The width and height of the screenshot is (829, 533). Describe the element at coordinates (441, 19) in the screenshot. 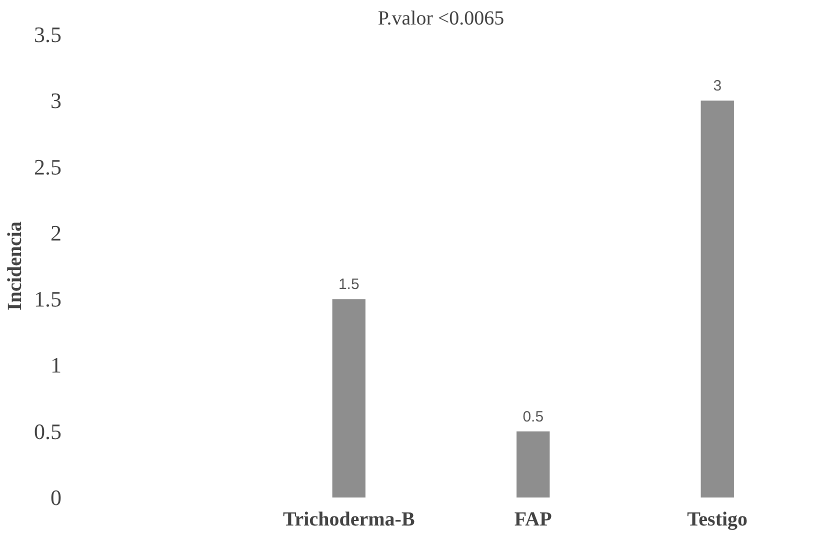

I see `chart-title: P.valor <0.0065` at that location.